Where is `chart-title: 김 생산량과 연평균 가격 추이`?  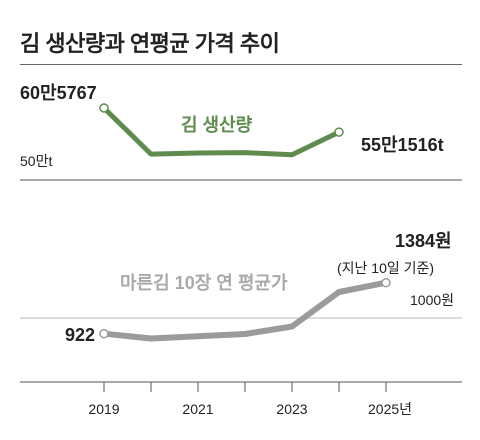 chart-title: 김 생산량과 연평균 가격 추이 is located at coordinates (150, 43).